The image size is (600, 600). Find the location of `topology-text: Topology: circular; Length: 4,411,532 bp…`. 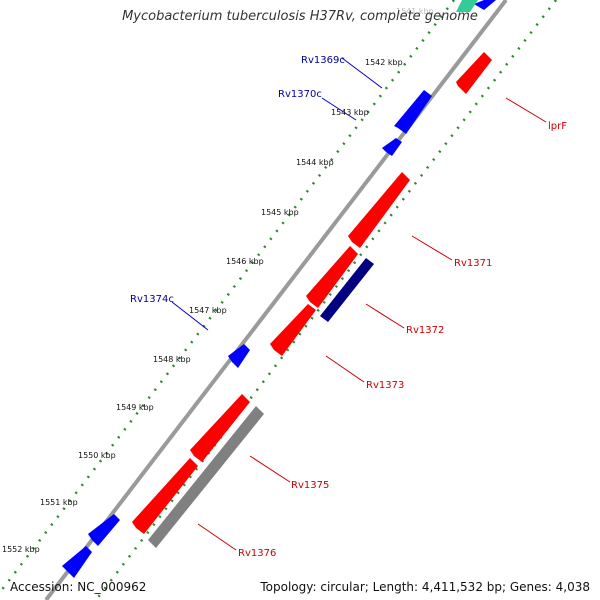

topology-text: Topology: circular; Length: 4,411,532 bp… is located at coordinates (425, 587).